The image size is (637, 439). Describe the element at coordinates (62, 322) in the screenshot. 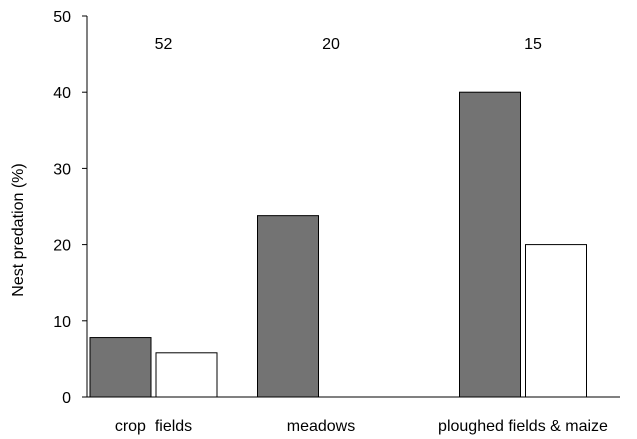

I see `y-tick-label: 10` at that location.